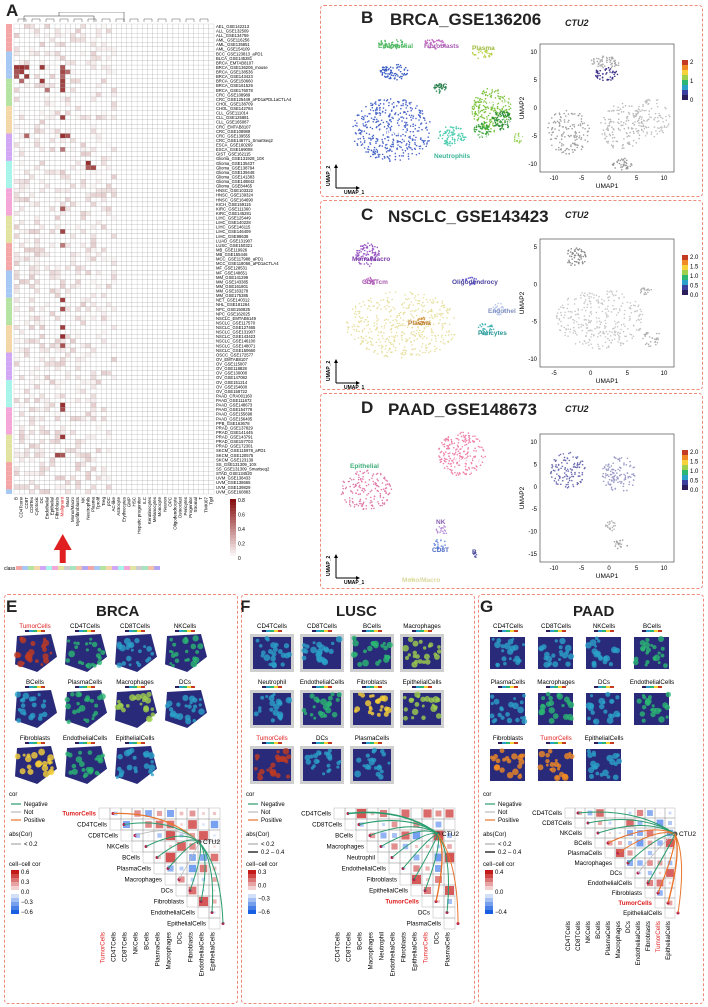 The width and height of the screenshot is (708, 1007). Describe the element at coordinates (233, 482) in the screenshot. I see `heatmap-row-label: UVM_GSE138665` at that location.